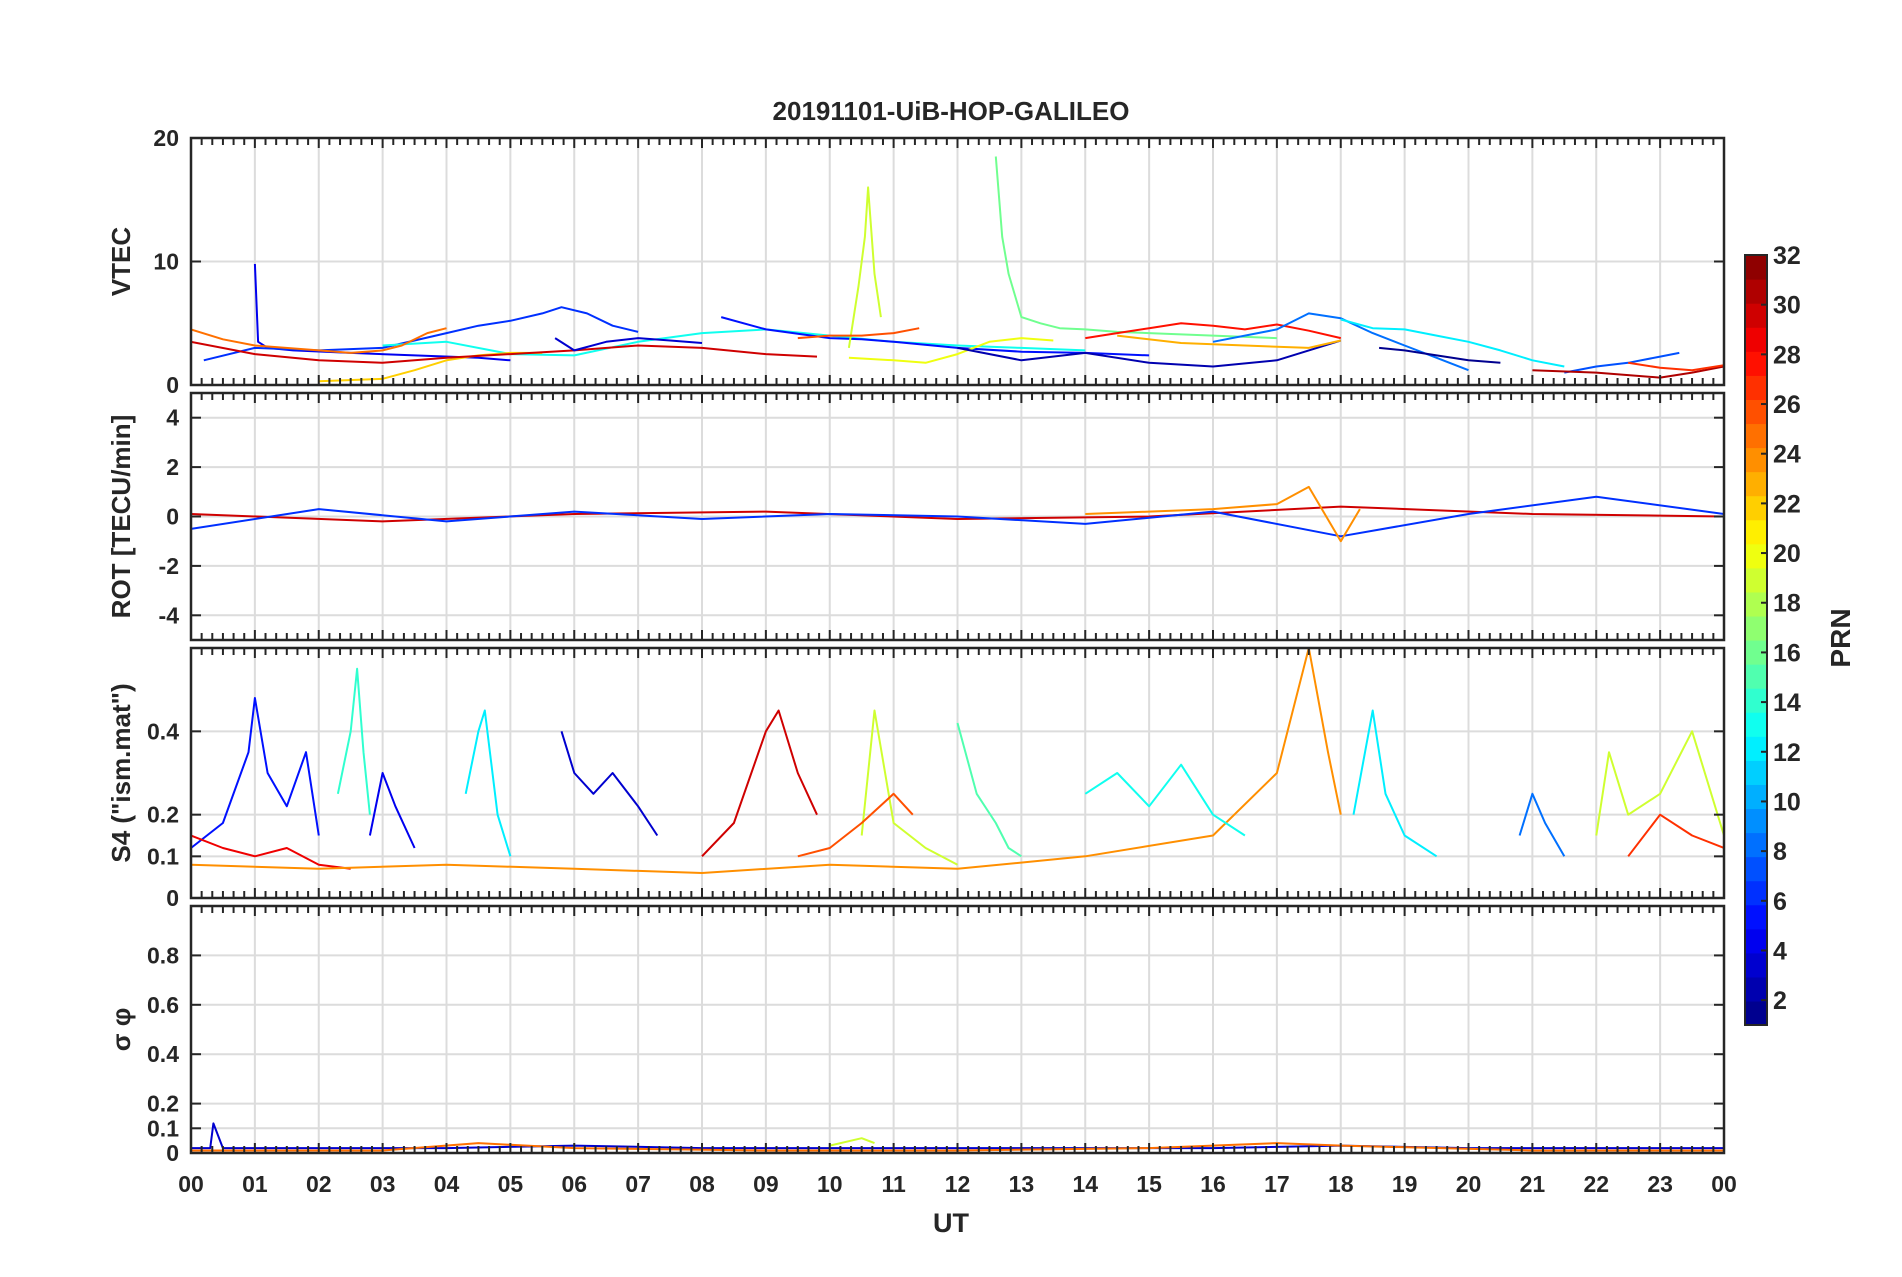  Describe the element at coordinates (169, 566) in the screenshot. I see `y-tick-label: -2` at that location.